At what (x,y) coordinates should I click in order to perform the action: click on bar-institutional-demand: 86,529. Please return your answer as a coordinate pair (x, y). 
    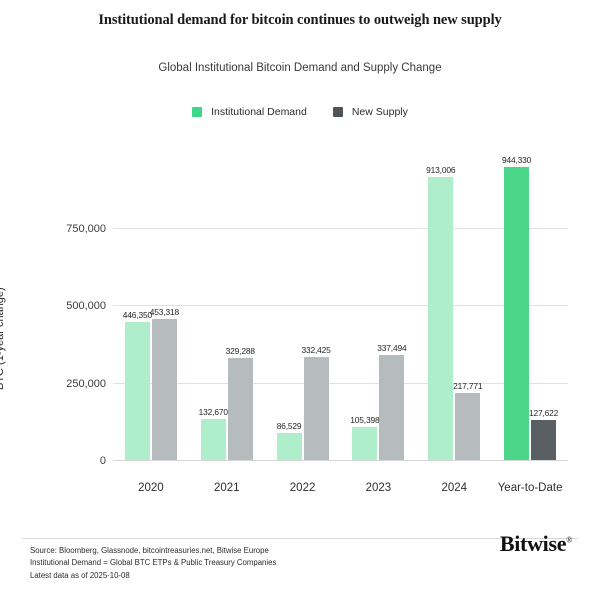
    Looking at the image, I should click on (289, 440).